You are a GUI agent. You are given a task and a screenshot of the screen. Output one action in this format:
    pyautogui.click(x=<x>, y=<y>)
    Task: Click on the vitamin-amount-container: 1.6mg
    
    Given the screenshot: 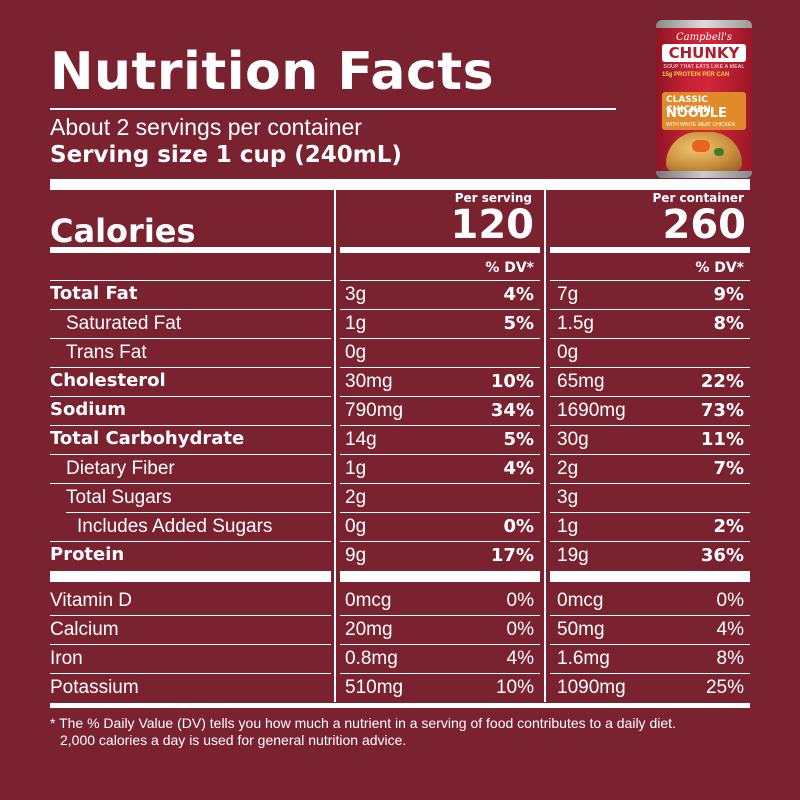 What is the action you would take?
    pyautogui.click(x=583, y=658)
    